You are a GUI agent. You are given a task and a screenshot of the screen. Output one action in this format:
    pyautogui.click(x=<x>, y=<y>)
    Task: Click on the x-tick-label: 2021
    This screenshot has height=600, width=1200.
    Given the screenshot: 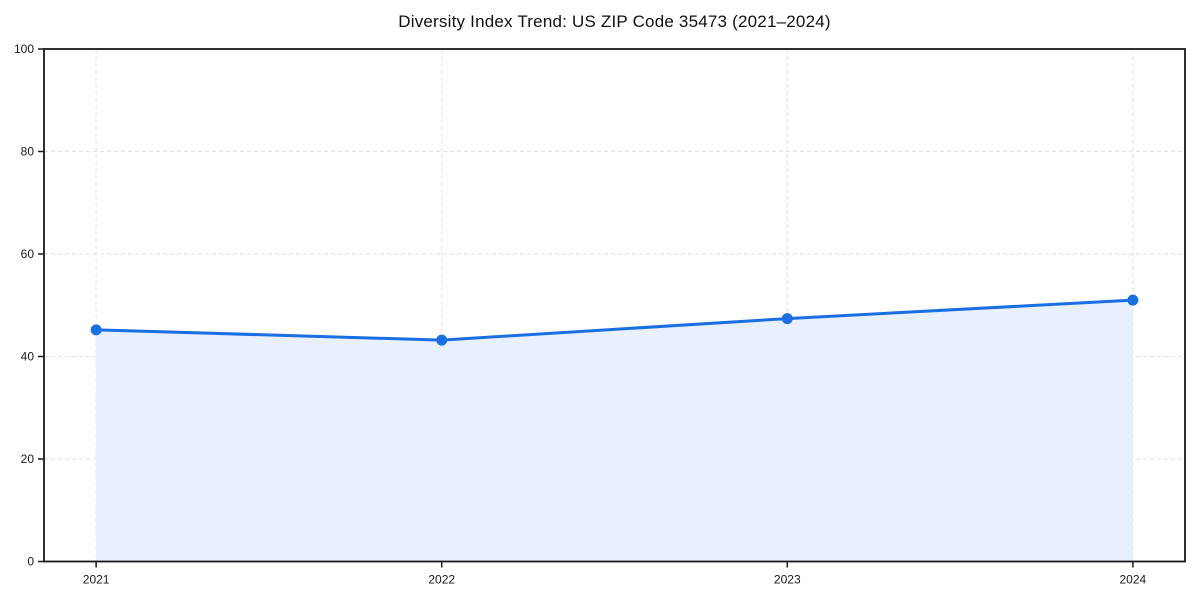 What is the action you would take?
    pyautogui.click(x=96, y=580)
    